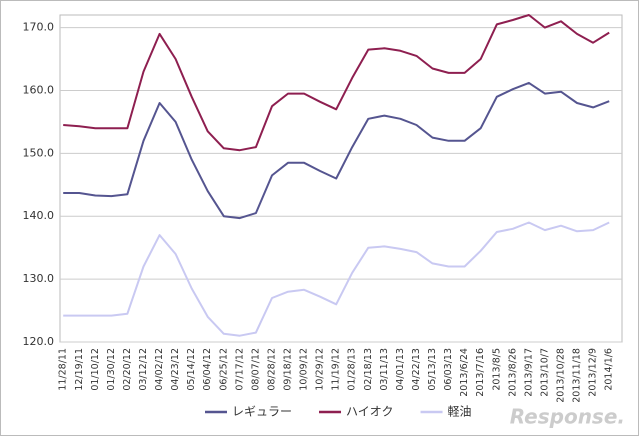 The image size is (640, 441). Describe the element at coordinates (432, 369) in the screenshot. I see `x-tick-label: 05/13/13` at that location.